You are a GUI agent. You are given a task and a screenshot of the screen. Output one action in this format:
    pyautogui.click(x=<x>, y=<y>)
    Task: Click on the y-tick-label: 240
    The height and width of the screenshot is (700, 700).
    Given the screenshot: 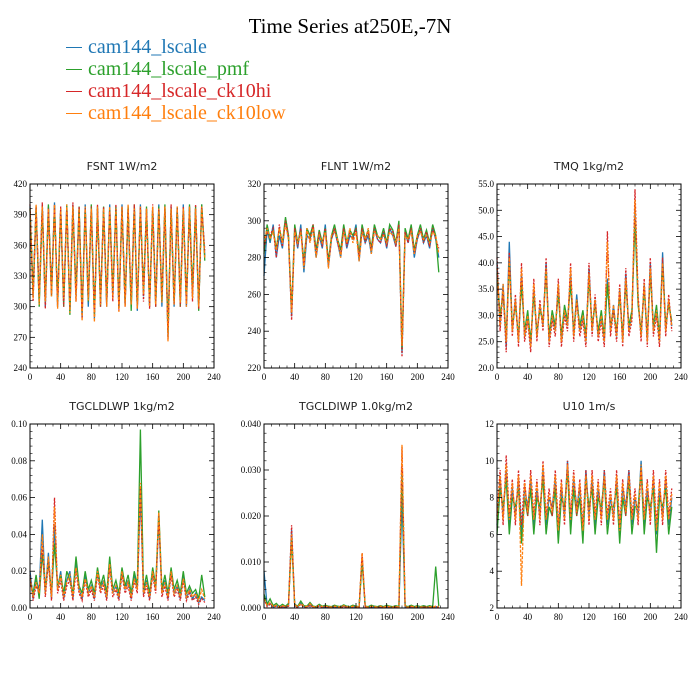 What is the action you would take?
    pyautogui.click(x=21, y=368)
    